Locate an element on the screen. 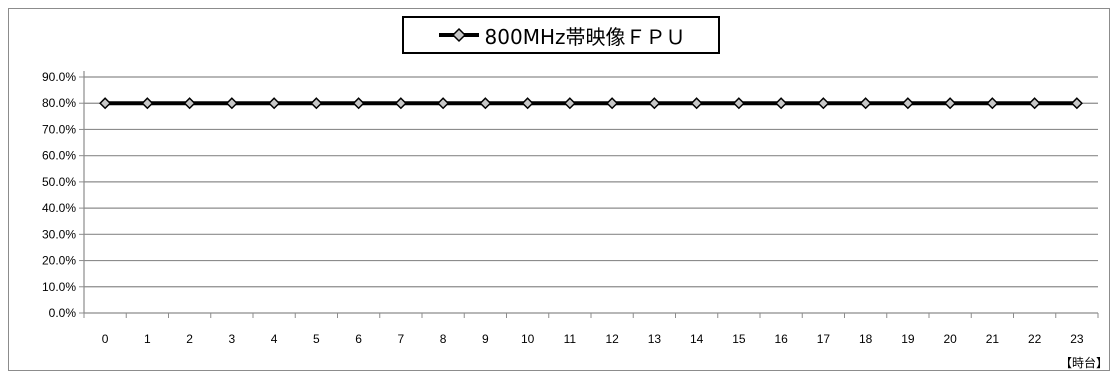 Image resolution: width=1118 pixels, height=373 pixels. x-tick-label: 8 is located at coordinates (443, 339).